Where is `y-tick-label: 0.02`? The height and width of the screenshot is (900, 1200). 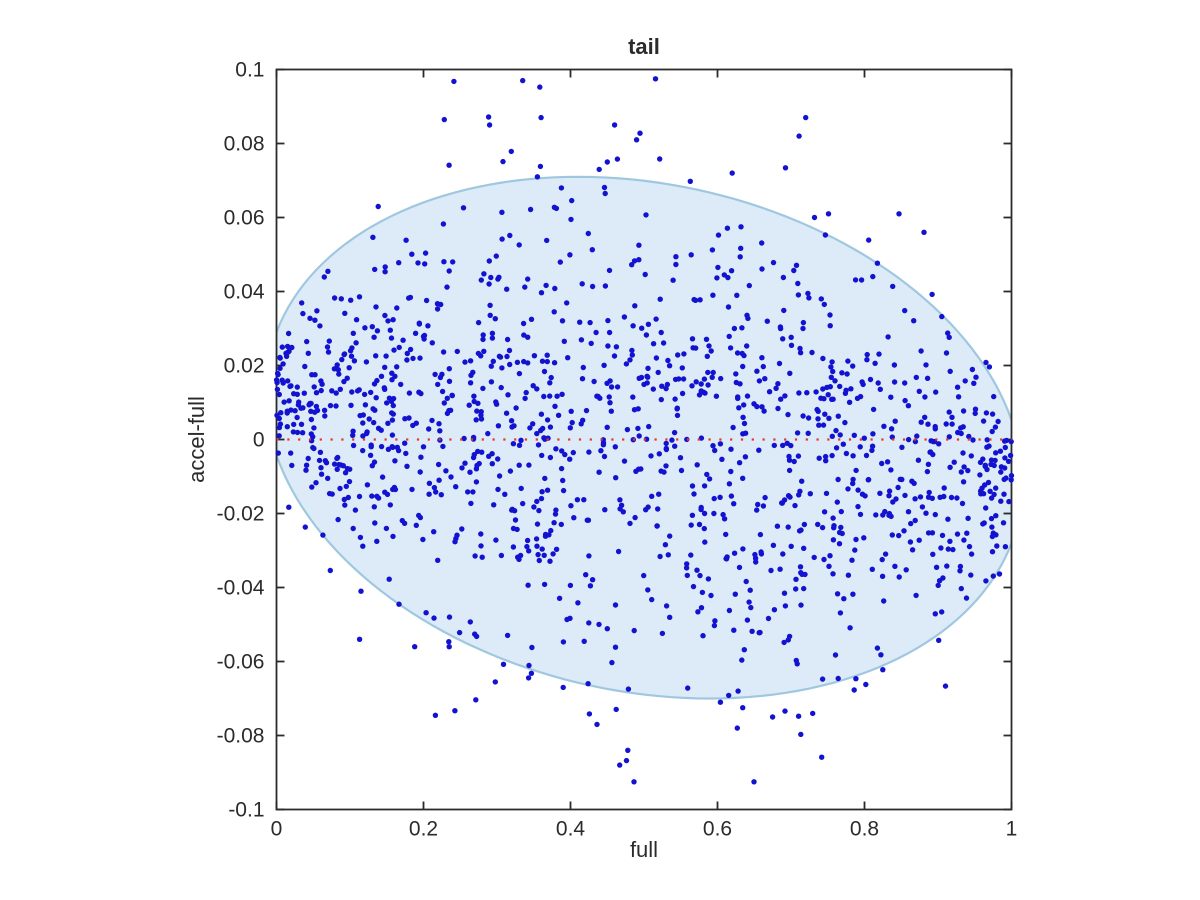
y-tick-label: 0.02 is located at coordinates (244, 366).